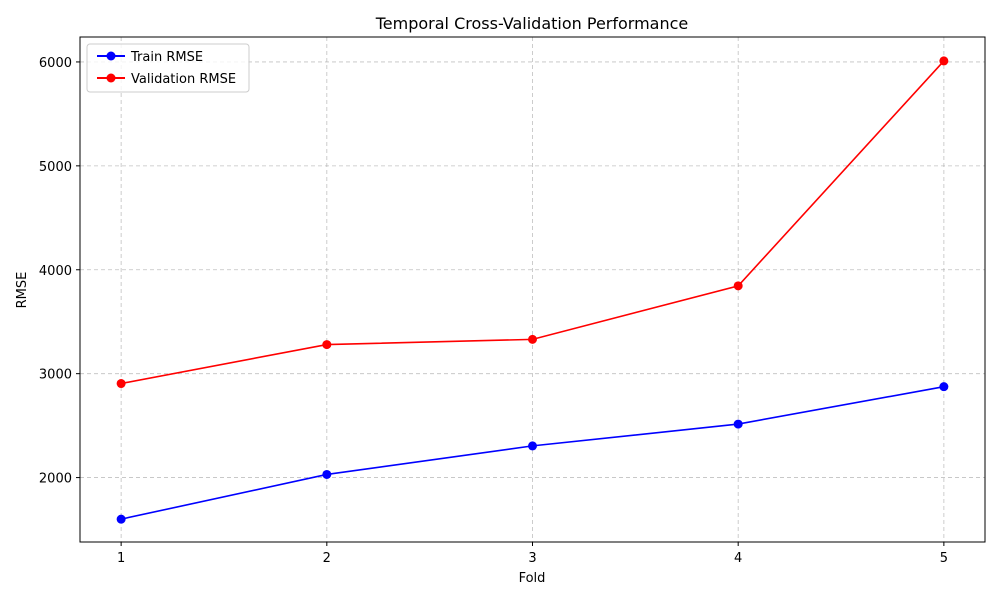 This screenshot has width=1000, height=600. Describe the element at coordinates (22, 290) in the screenshot. I see `y-axis-label: RMSE` at that location.